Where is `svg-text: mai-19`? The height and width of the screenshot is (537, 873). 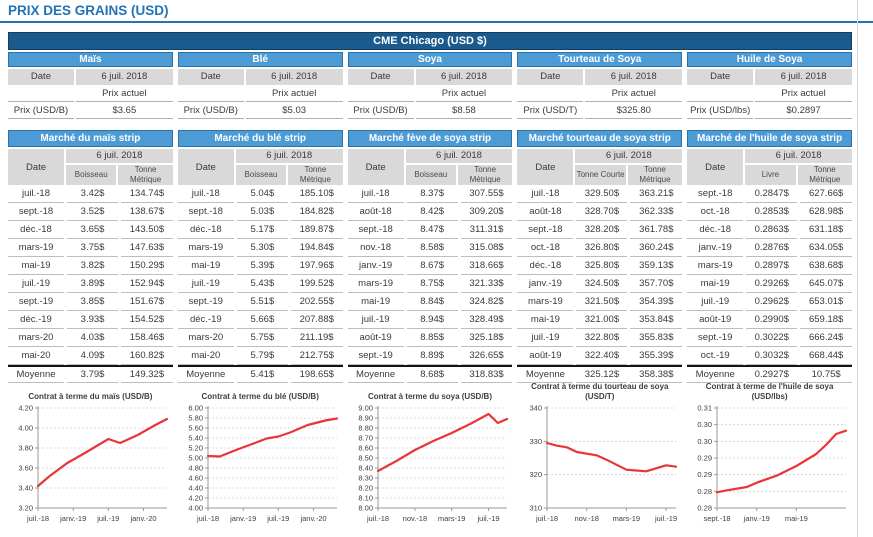
svg-text: mai-19 is located at coordinates (796, 518).